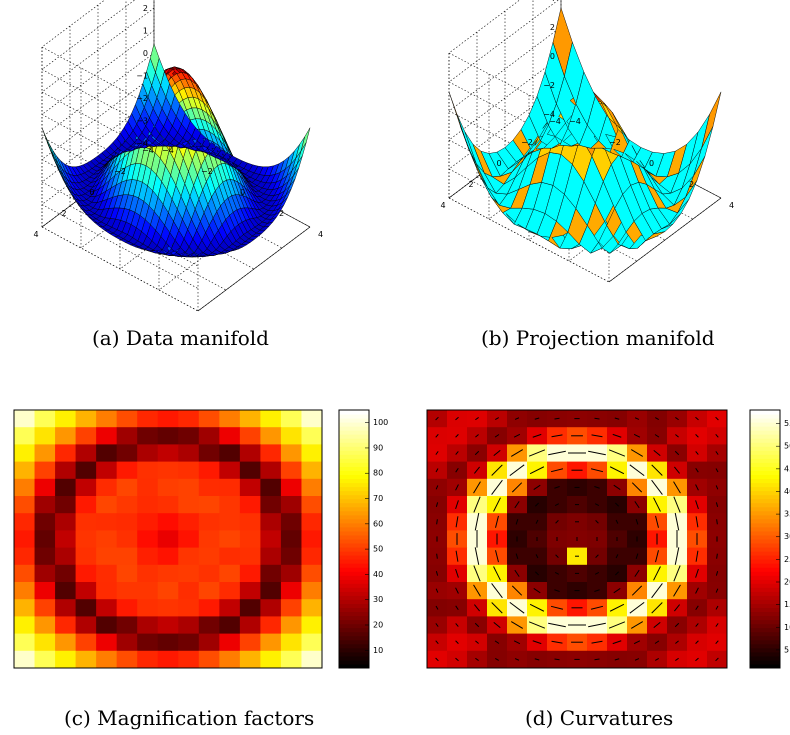 This screenshot has height=735, width=790. I want to click on y-tick-label: −4, so click(148, 150).